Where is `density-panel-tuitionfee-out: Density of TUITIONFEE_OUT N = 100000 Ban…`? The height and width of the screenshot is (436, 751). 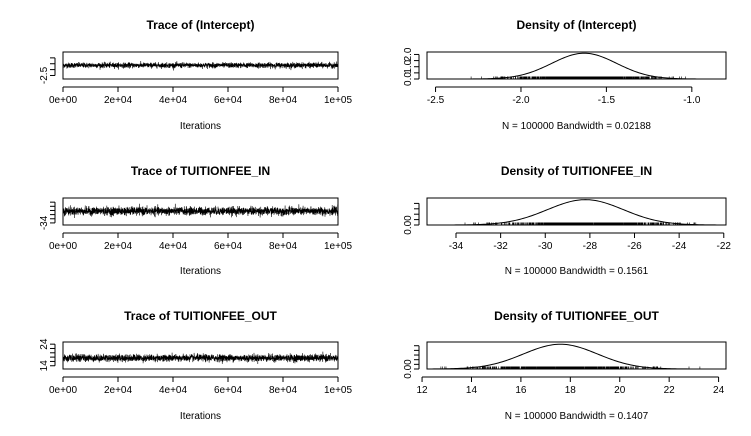 density-panel-tuitionfee-out: Density of TUITIONFEE_OUT N = 100000 Ban… is located at coordinates (565, 365).